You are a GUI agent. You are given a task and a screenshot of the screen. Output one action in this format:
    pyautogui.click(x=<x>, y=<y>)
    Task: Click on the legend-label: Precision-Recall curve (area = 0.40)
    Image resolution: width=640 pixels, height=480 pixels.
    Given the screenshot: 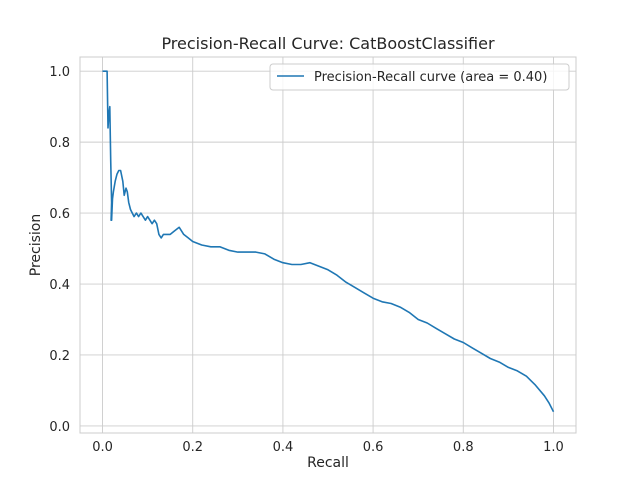 What is the action you would take?
    pyautogui.click(x=430, y=77)
    